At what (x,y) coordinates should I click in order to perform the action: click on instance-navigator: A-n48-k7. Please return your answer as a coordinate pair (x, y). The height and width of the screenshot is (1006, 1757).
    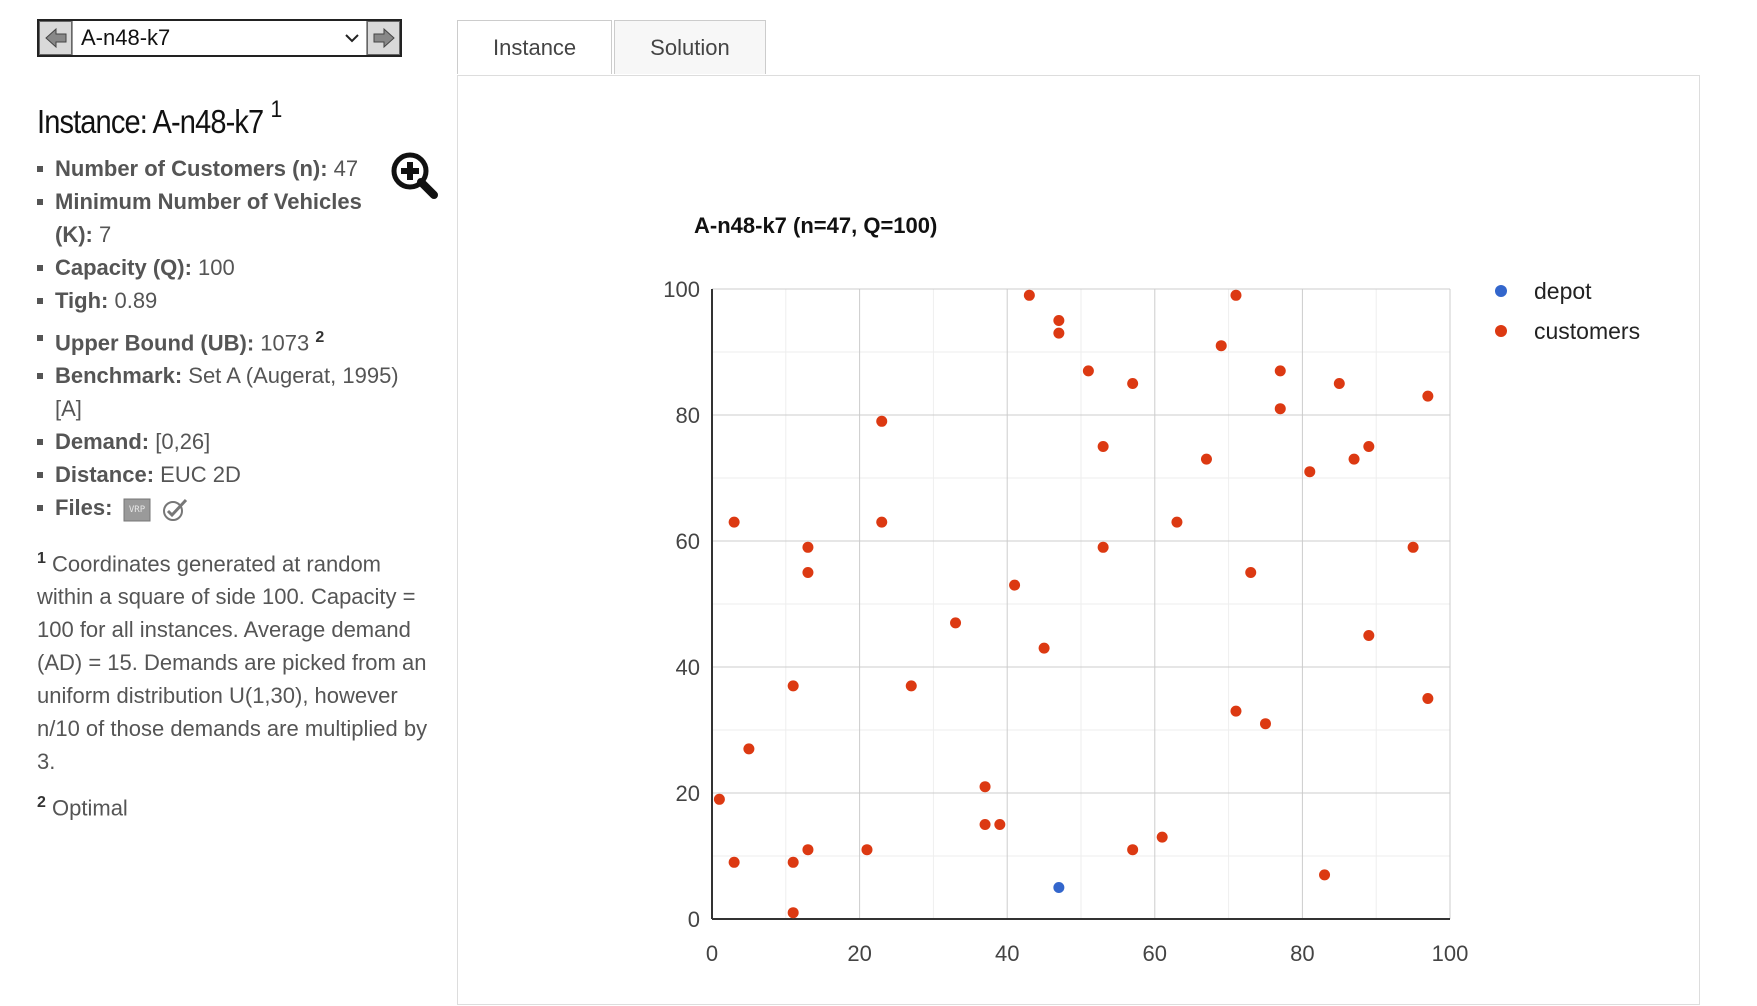
    Looking at the image, I should click on (219, 38).